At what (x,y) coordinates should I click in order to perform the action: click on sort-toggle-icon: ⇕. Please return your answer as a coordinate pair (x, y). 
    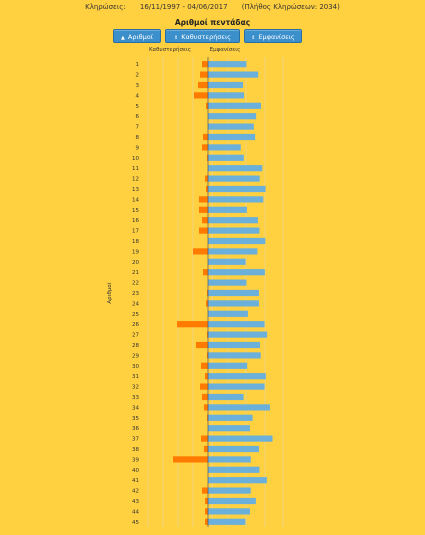
    Looking at the image, I should click on (253, 38).